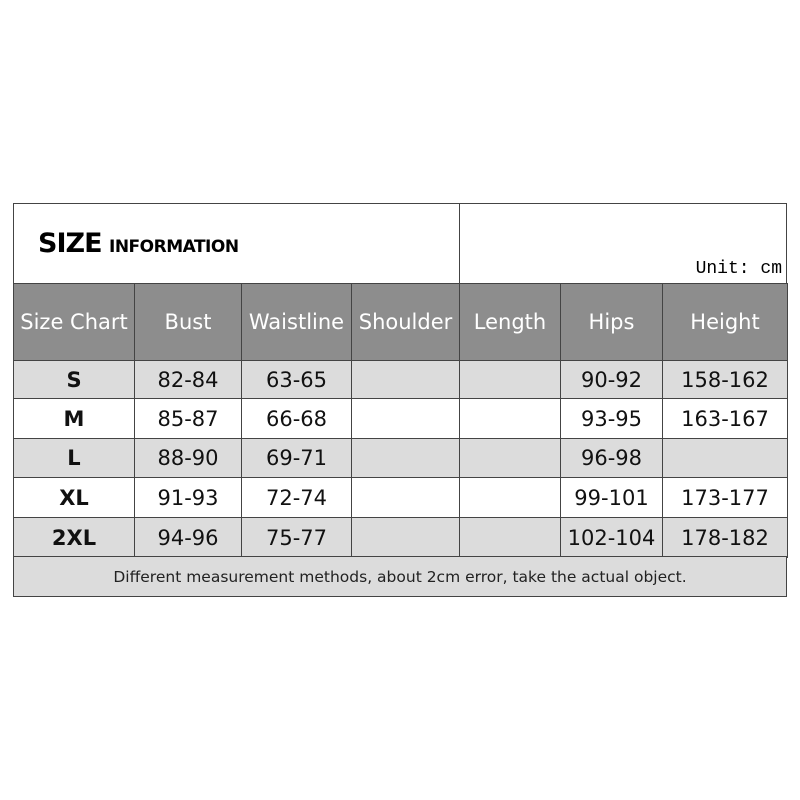 The image size is (800, 800). What do you see at coordinates (188, 458) in the screenshot?
I see `table-cell: 88-90` at bounding box center [188, 458].